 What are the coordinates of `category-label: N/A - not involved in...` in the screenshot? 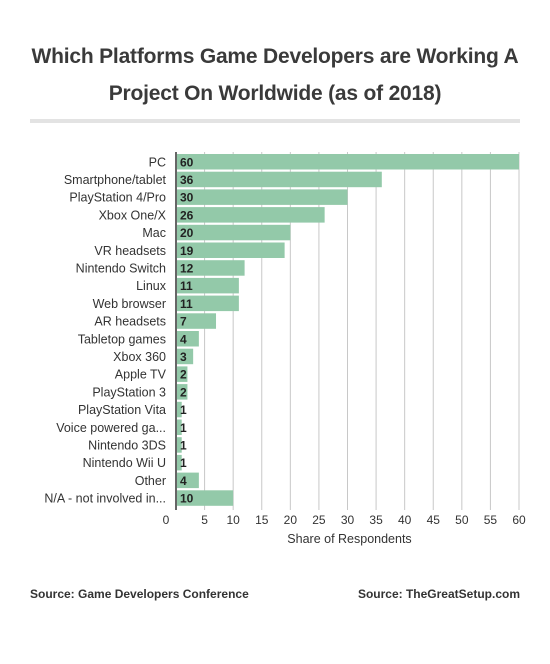 It's located at (105, 499).